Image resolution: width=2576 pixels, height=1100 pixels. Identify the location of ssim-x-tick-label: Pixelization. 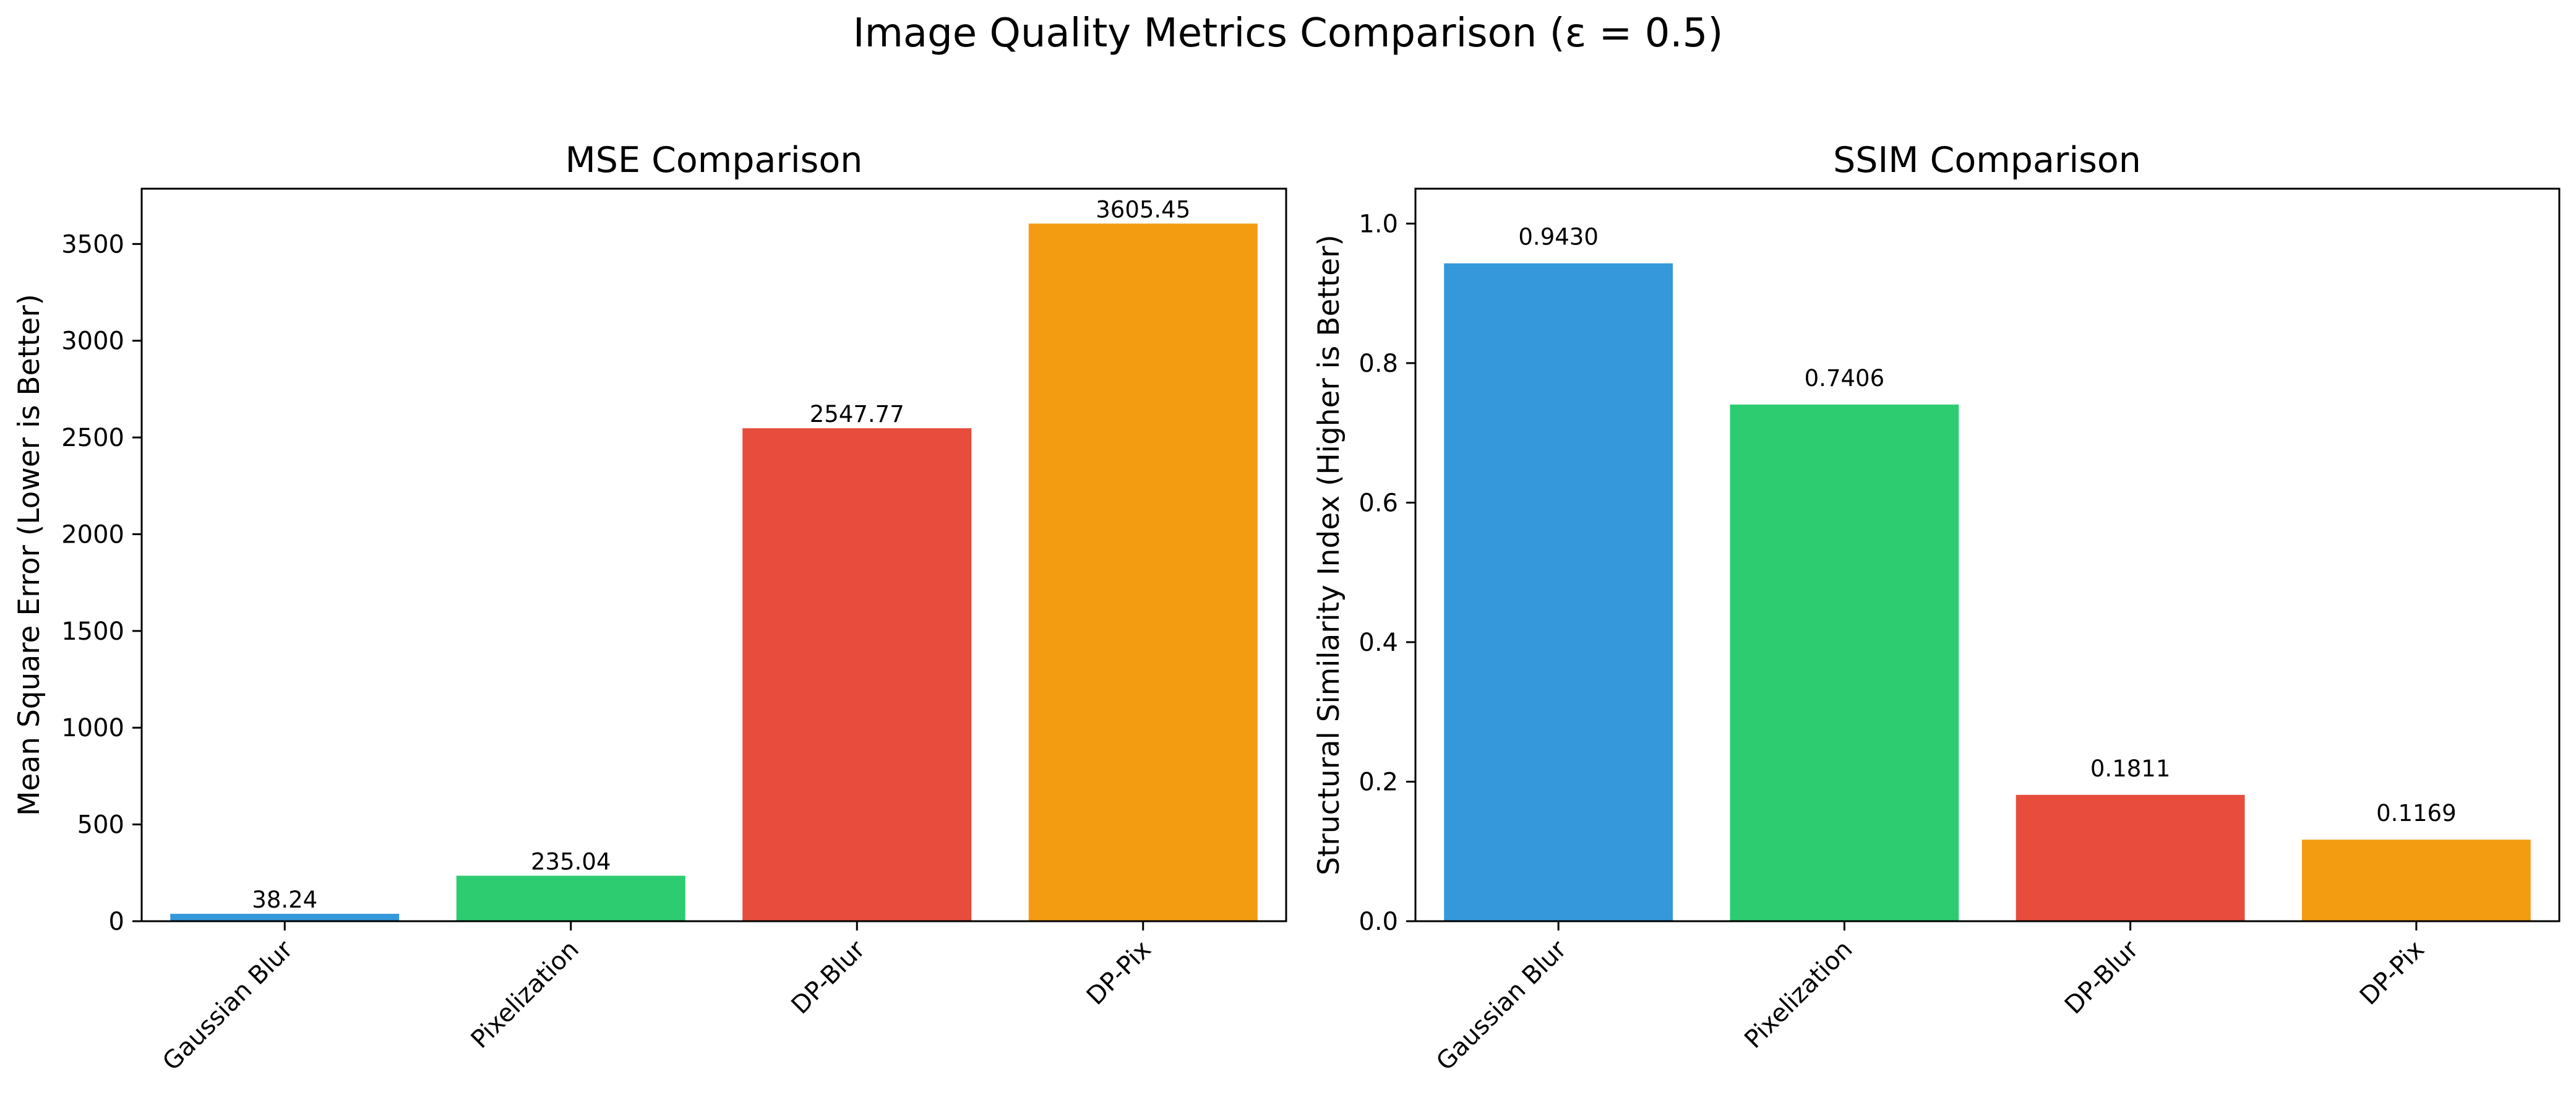
(1799, 994).